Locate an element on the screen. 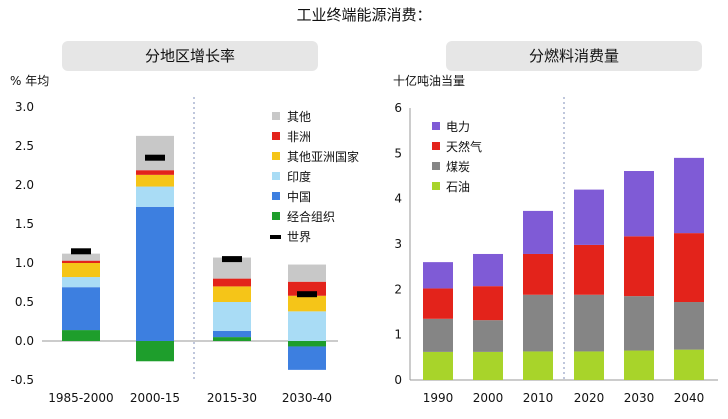 The image size is (728, 419). right-y-tick-label: 1 is located at coordinates (398, 335).